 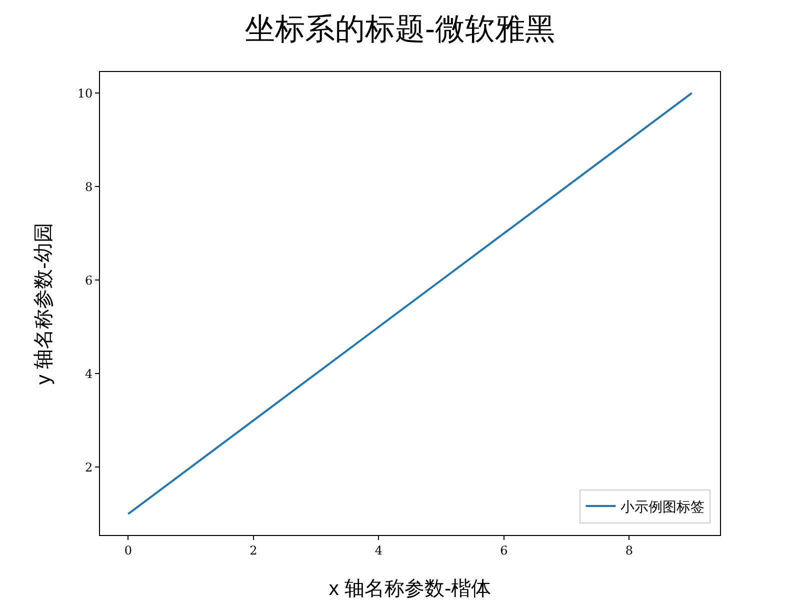 What do you see at coordinates (504, 550) in the screenshot?
I see `x-tick-label: 6` at bounding box center [504, 550].